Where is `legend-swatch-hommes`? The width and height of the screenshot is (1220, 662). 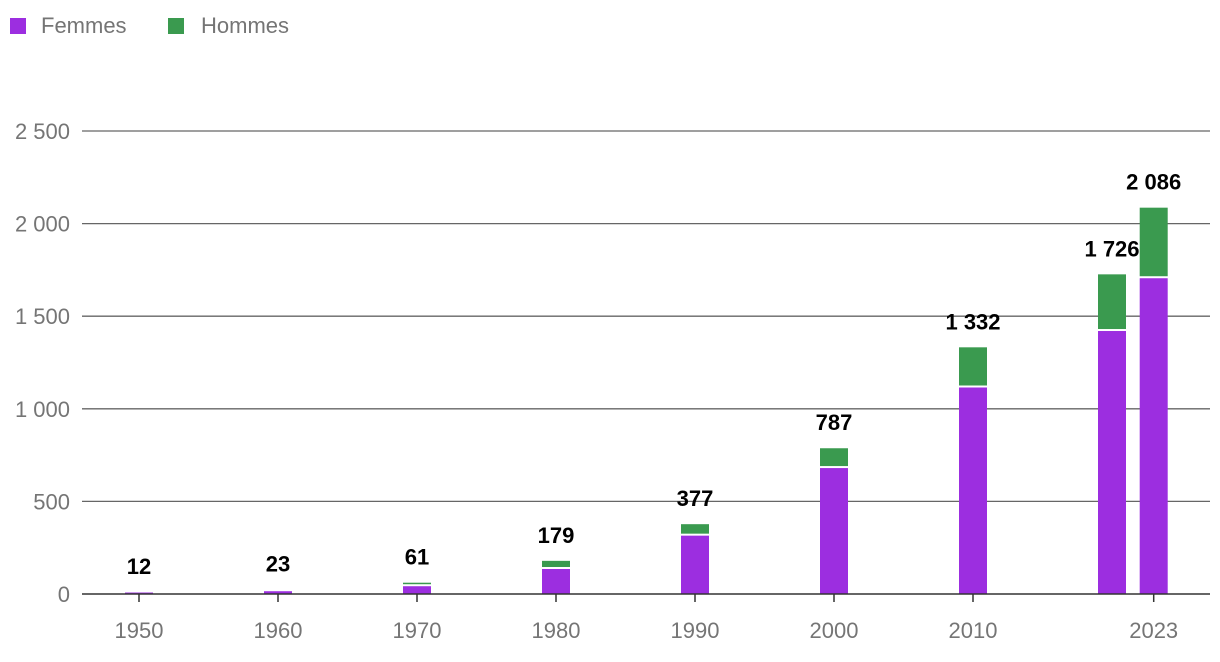 legend-swatch-hommes is located at coordinates (176, 26).